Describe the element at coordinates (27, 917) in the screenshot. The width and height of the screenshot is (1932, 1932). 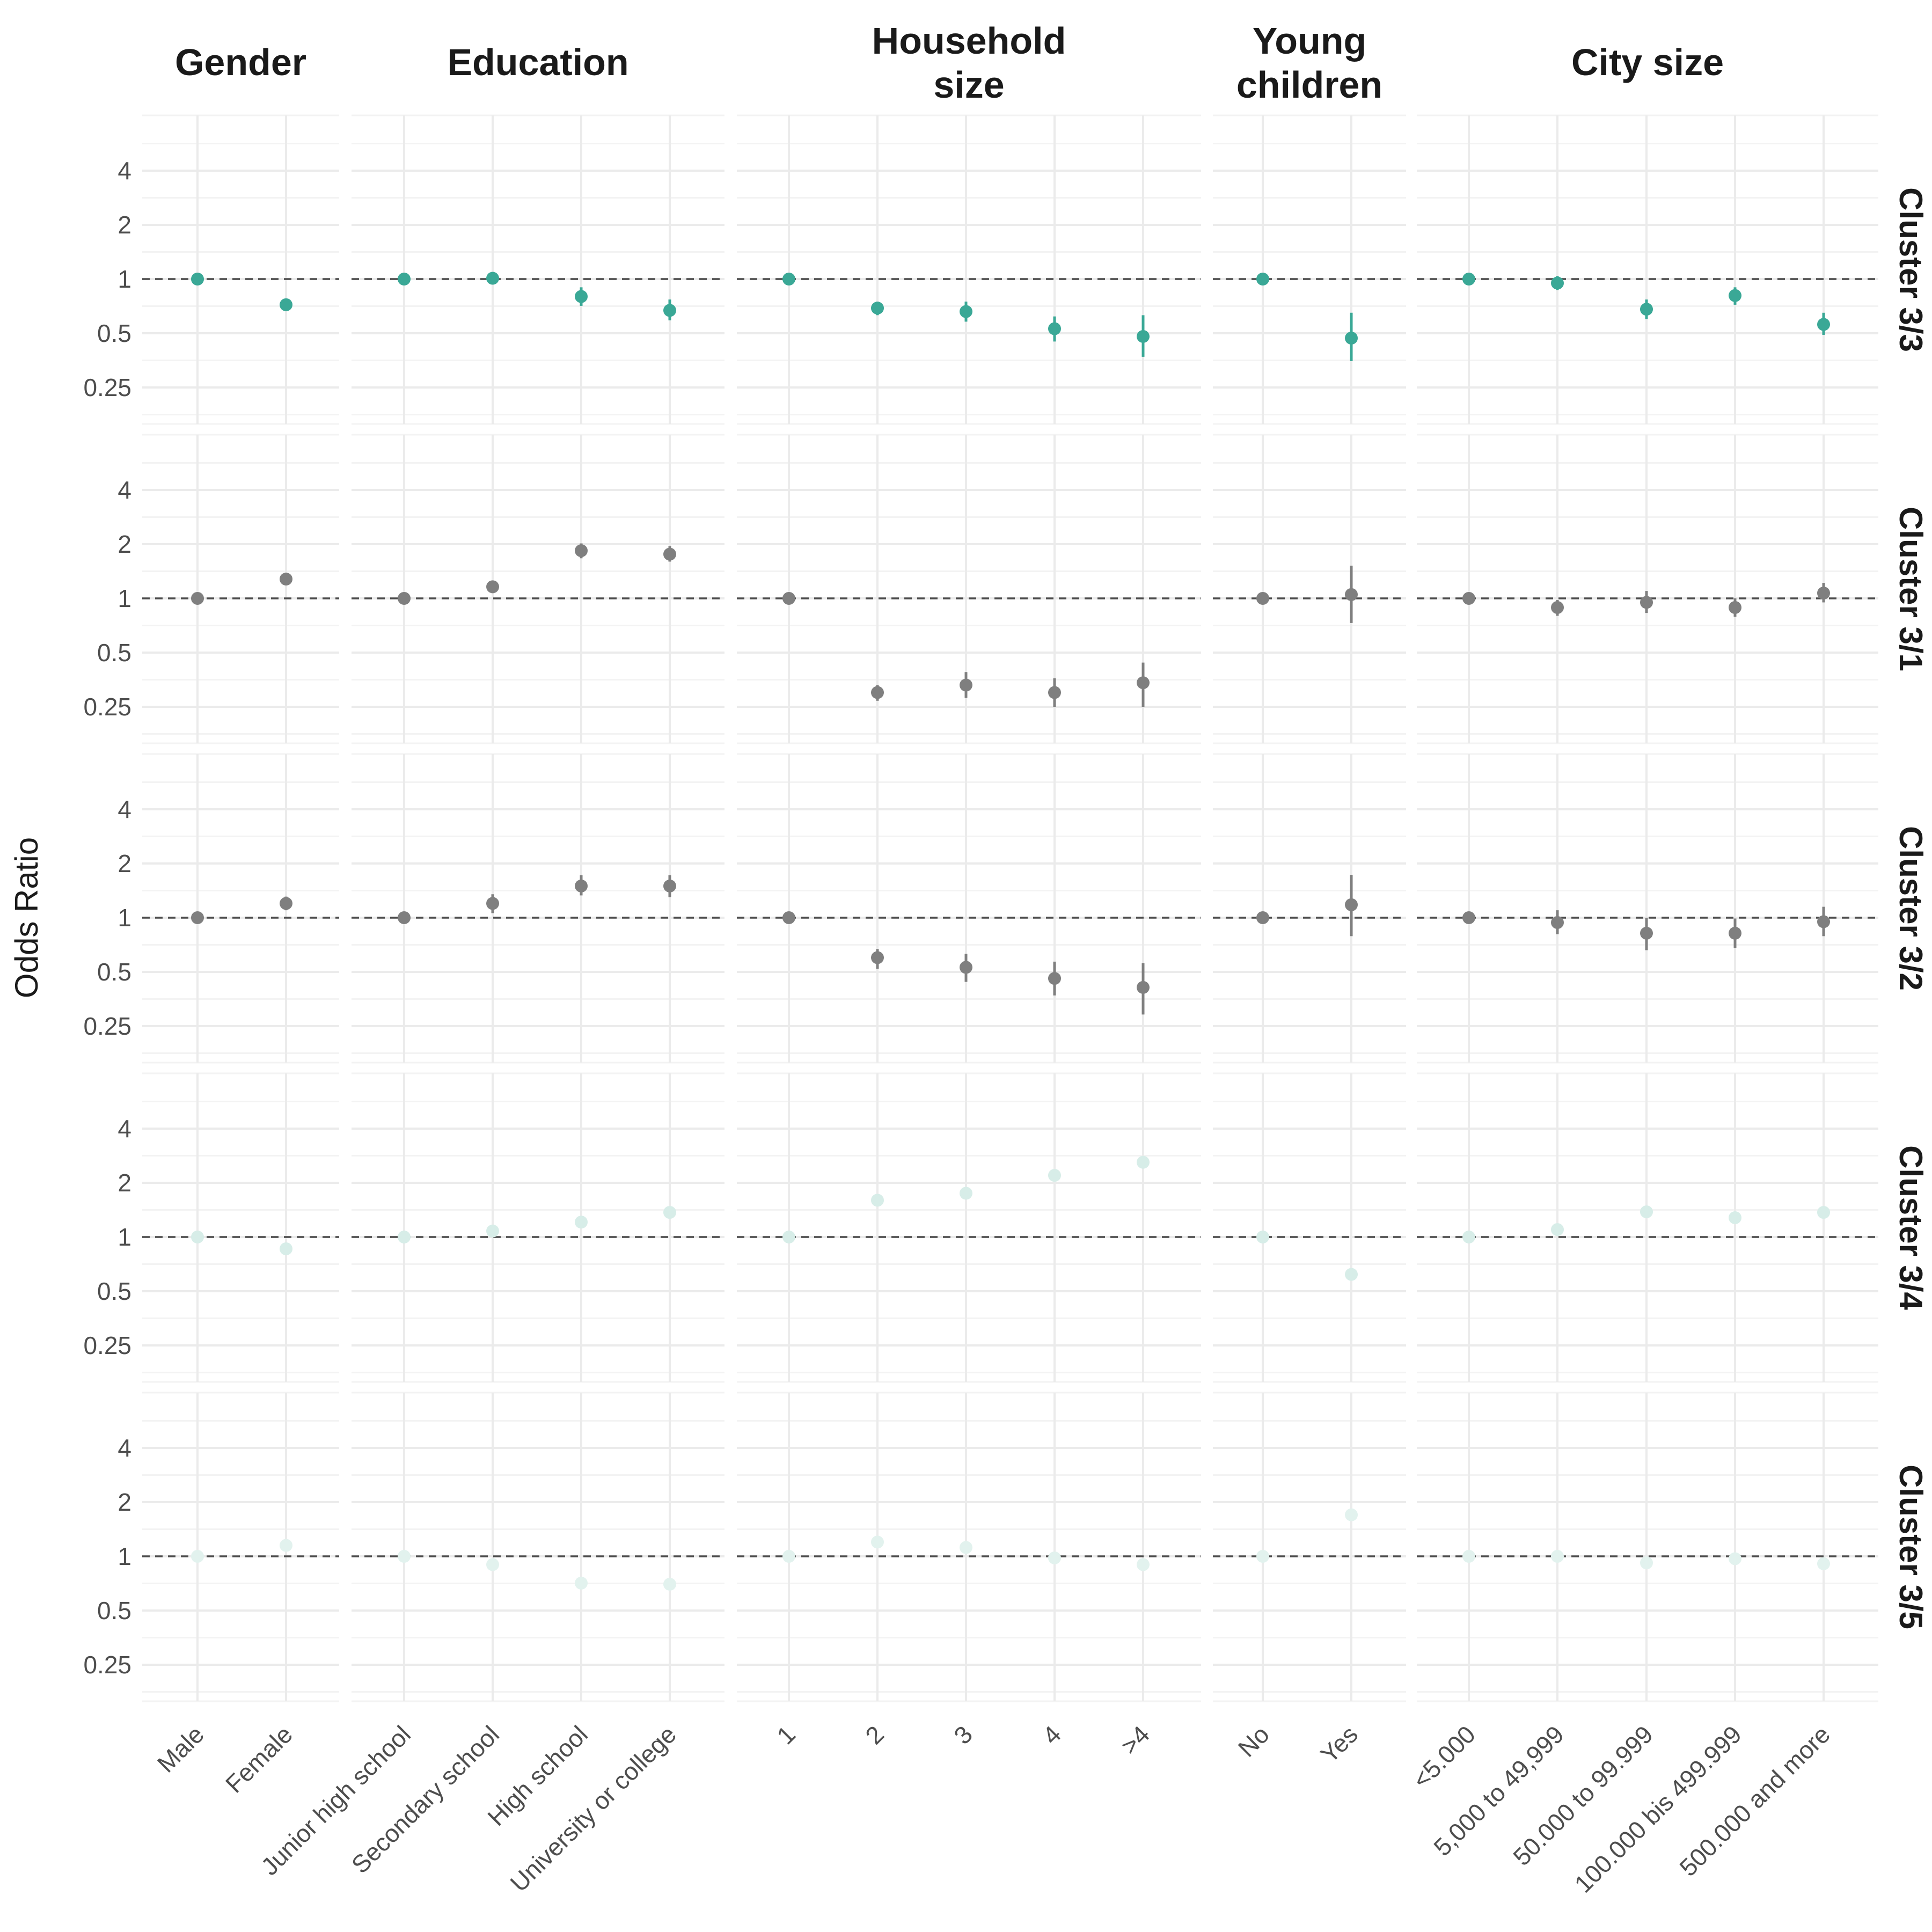
I see `y-axis-title: Odds Ratio` at that location.